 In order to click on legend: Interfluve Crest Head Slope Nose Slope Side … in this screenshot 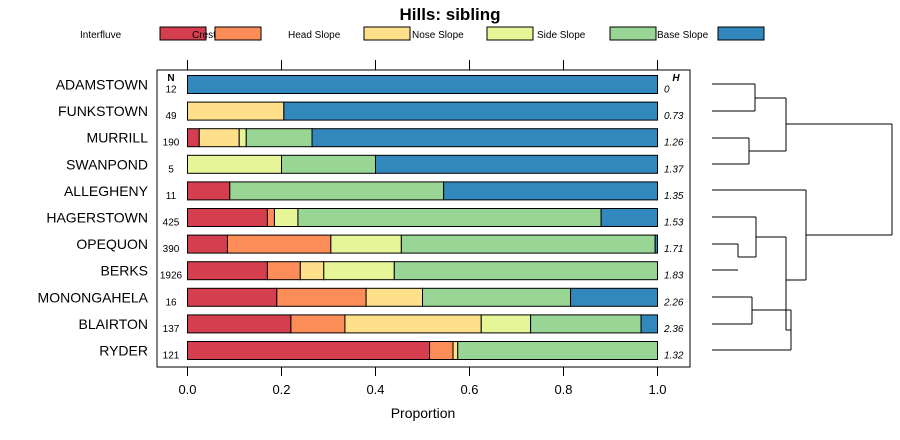, I will do `click(422, 33)`.